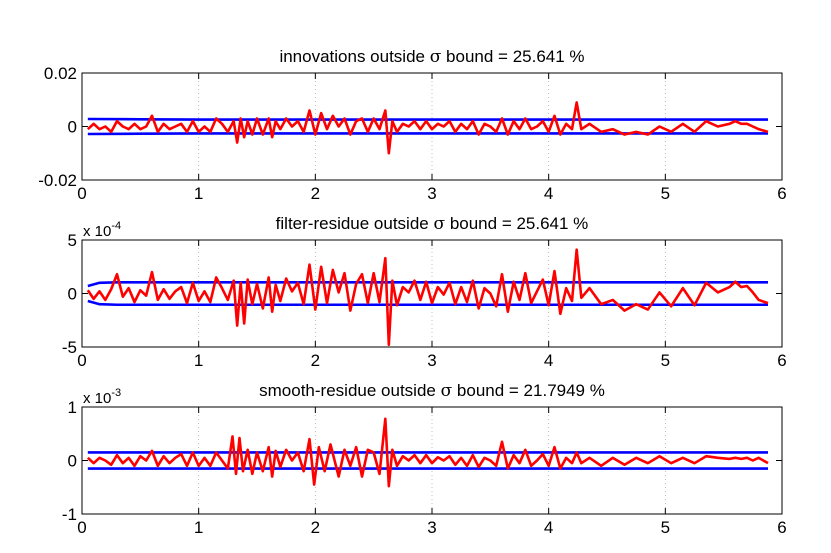  Describe the element at coordinates (431, 57) in the screenshot. I see `subplot-title: innovations outside σ bound = 25.641 %` at that location.